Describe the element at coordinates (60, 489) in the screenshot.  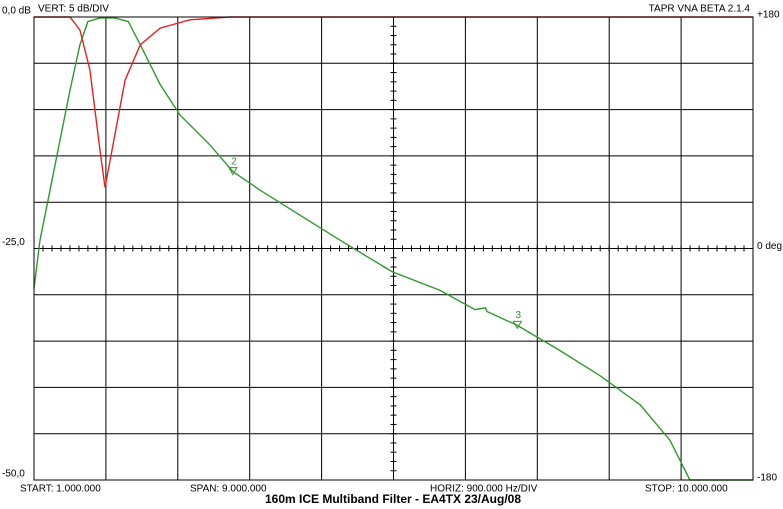
I see `footer-label: START: 1.000.000` at that location.